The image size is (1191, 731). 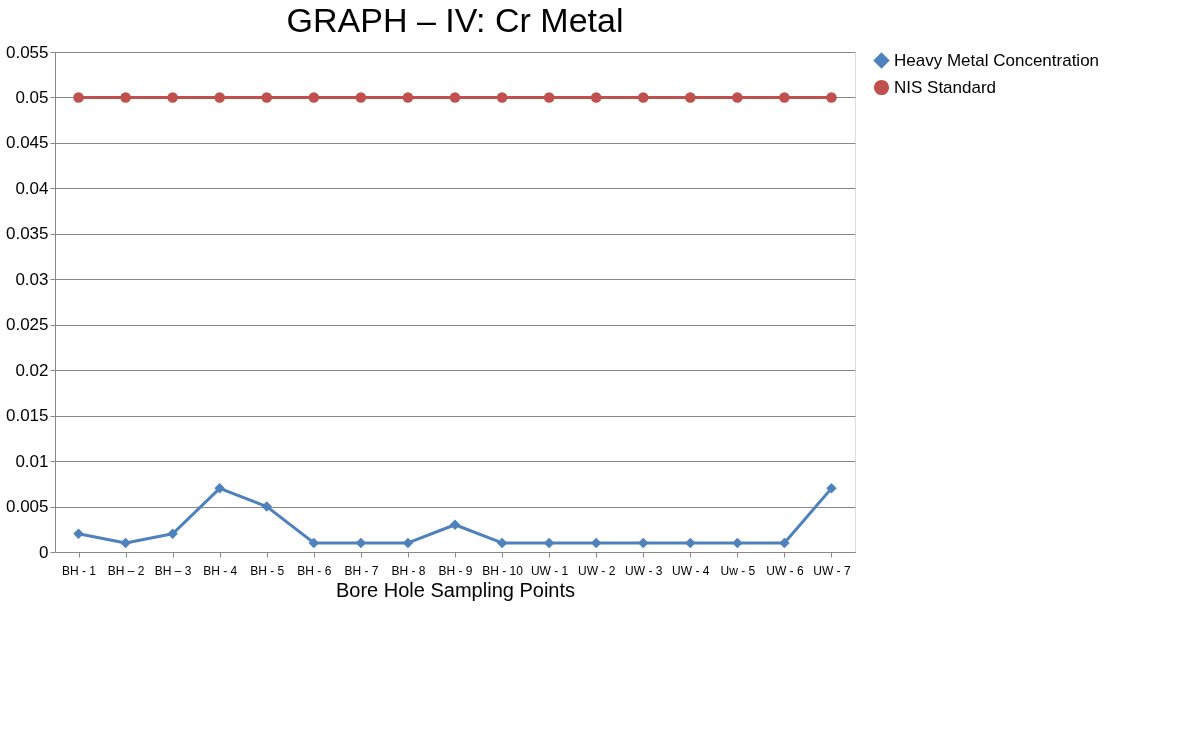 What do you see at coordinates (32, 279) in the screenshot?
I see `y-tick-label: 0.03` at bounding box center [32, 279].